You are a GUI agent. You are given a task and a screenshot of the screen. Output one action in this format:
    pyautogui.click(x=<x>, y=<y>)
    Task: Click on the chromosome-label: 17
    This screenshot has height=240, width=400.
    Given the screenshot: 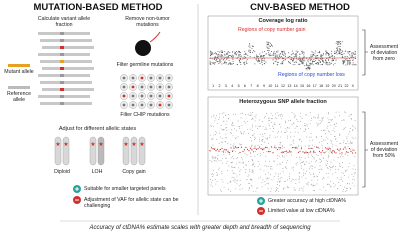 What is the action you would take?
    pyautogui.click(x=314, y=86)
    